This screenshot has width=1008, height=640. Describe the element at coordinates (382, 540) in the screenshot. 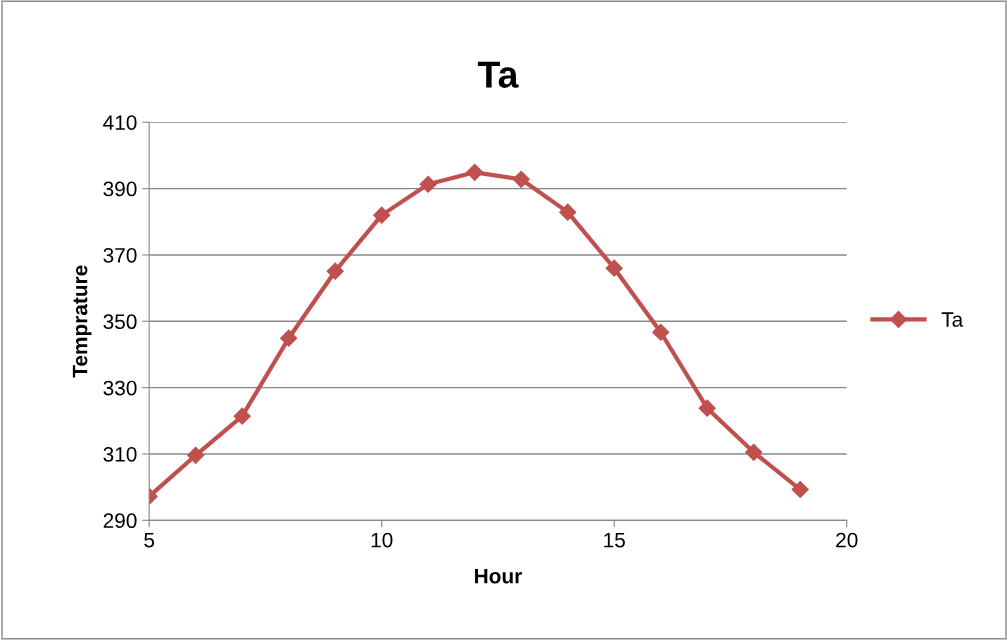

I see `x-tick-label: 10` at that location.